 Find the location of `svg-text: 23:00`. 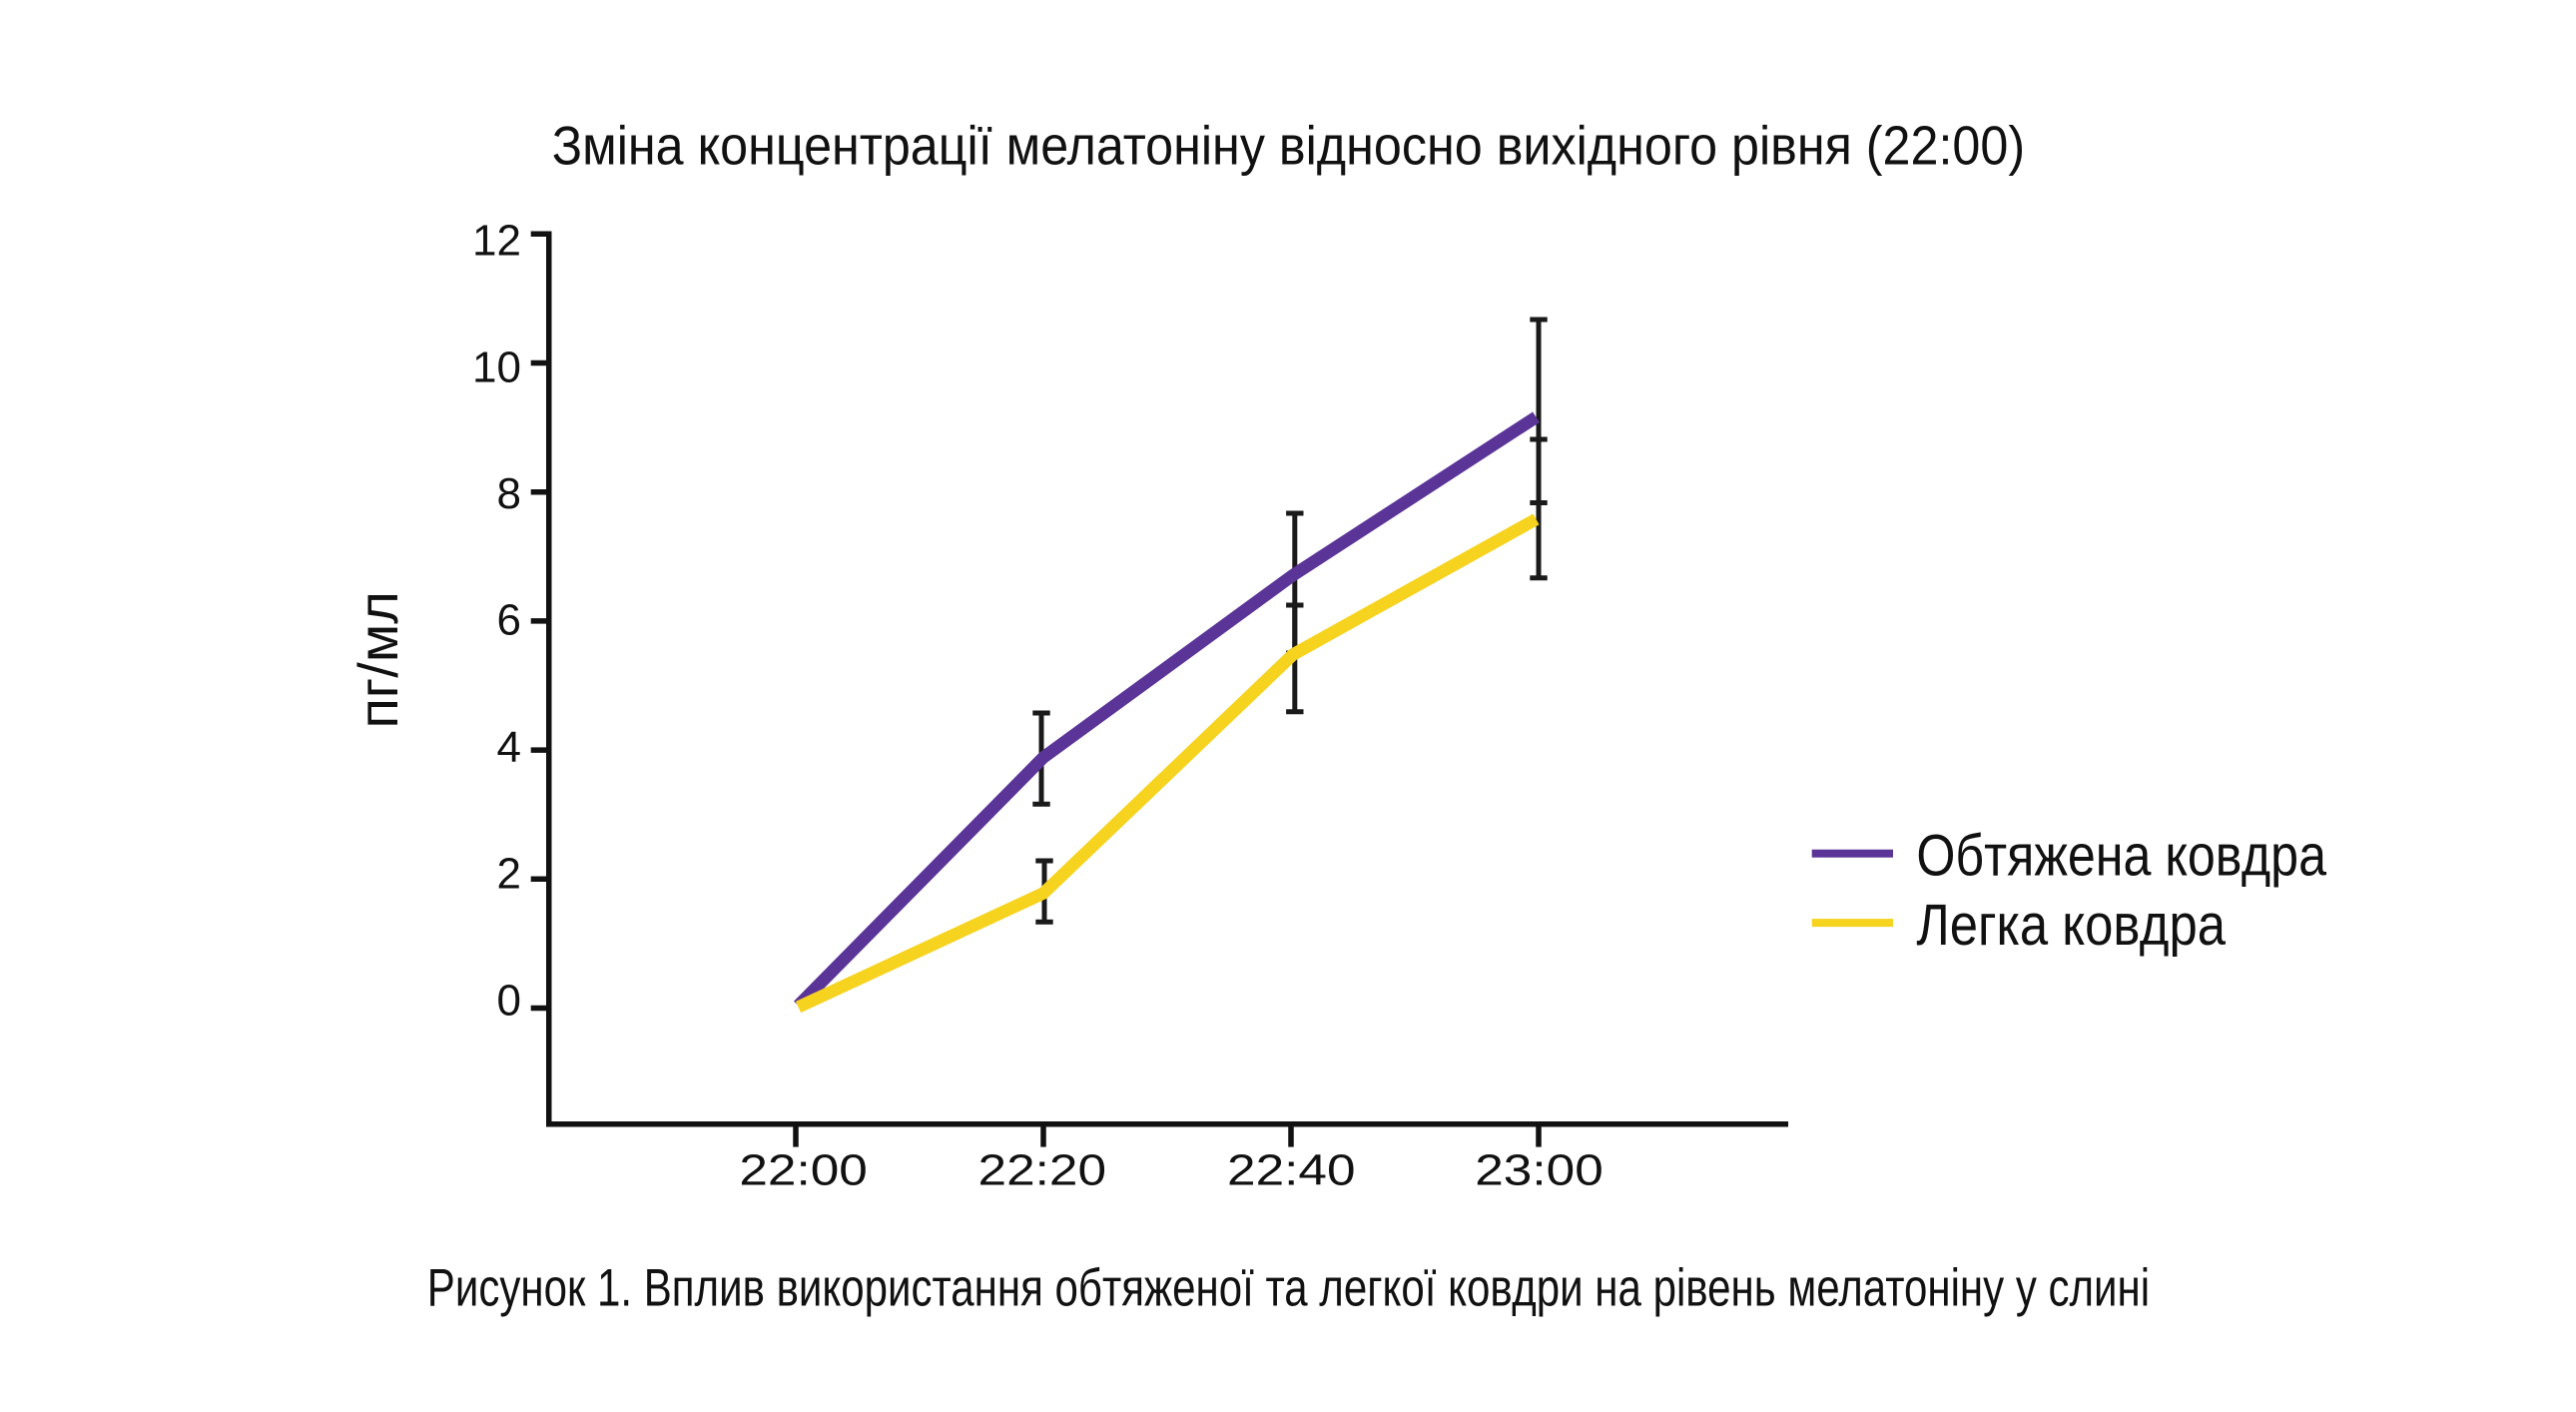

svg-text: 23:00 is located at coordinates (1539, 1170).